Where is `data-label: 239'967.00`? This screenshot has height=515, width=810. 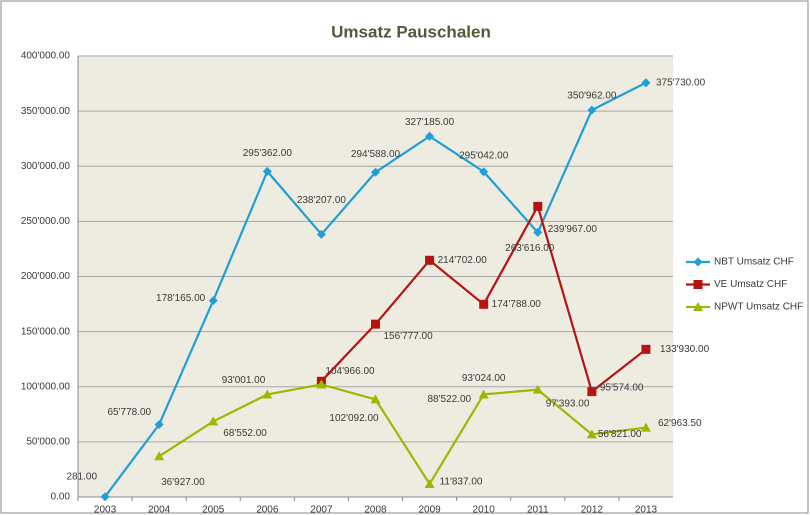 data-label: 239'967.00 is located at coordinates (573, 229).